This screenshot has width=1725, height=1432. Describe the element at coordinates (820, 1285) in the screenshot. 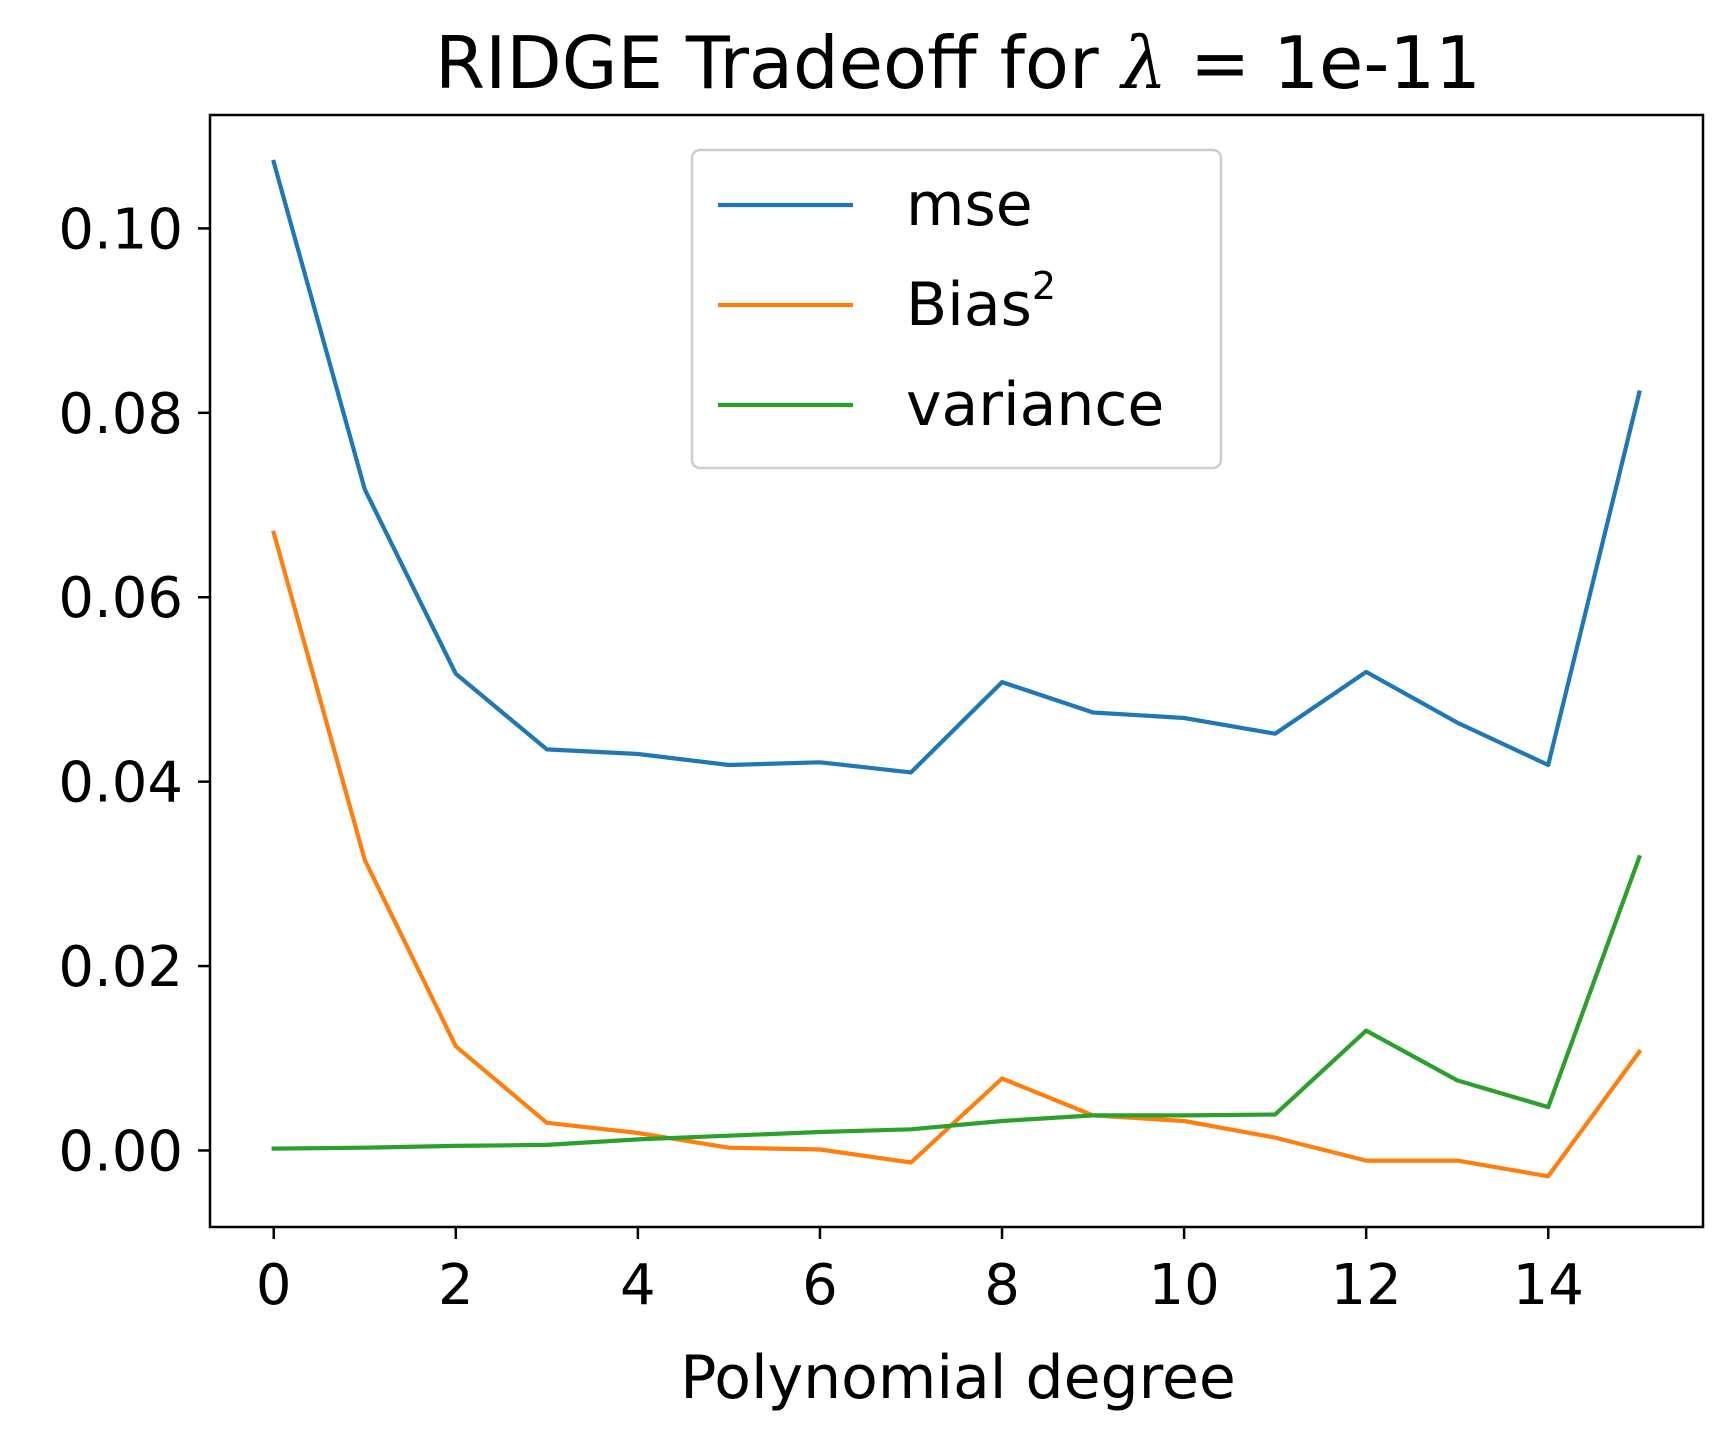

I see `x-tick-label-6: 6` at that location.